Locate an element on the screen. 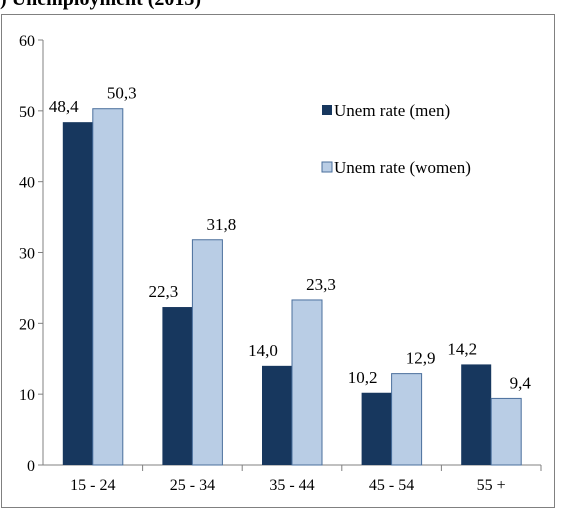 The height and width of the screenshot is (511, 564). chart-title-fragment: ) Unemployment (2013) is located at coordinates (100, 5).